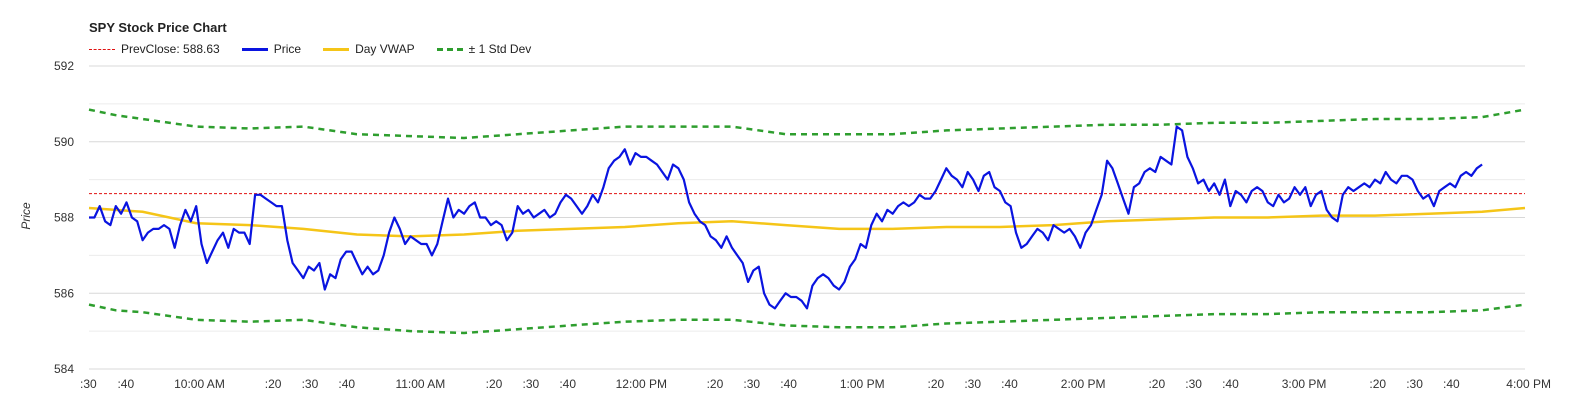 This screenshot has height=407, width=1577. I want to click on legend-label-price: Price, so click(287, 49).